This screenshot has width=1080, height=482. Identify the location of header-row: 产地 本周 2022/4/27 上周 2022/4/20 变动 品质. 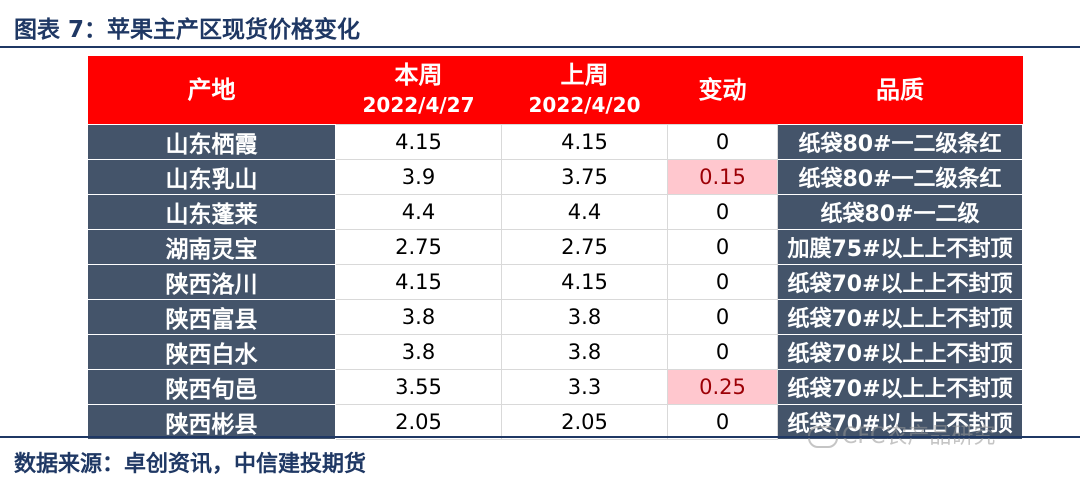
(555, 90).